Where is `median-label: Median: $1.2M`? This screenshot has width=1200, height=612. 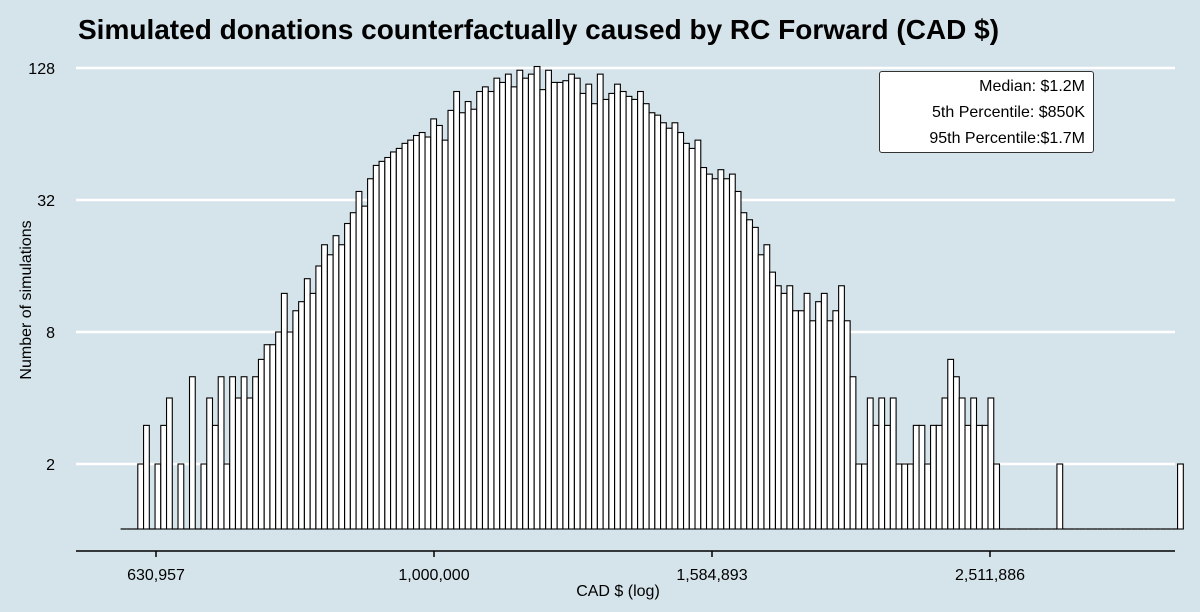 median-label: Median: $1.2M is located at coordinates (1032, 86).